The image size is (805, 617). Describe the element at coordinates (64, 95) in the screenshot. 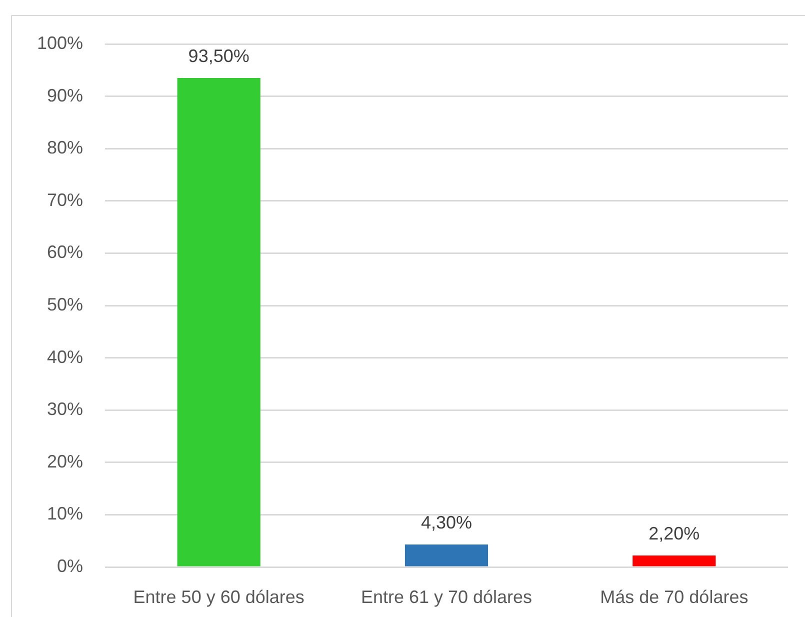

I see `y-tick-label: 90%` at that location.